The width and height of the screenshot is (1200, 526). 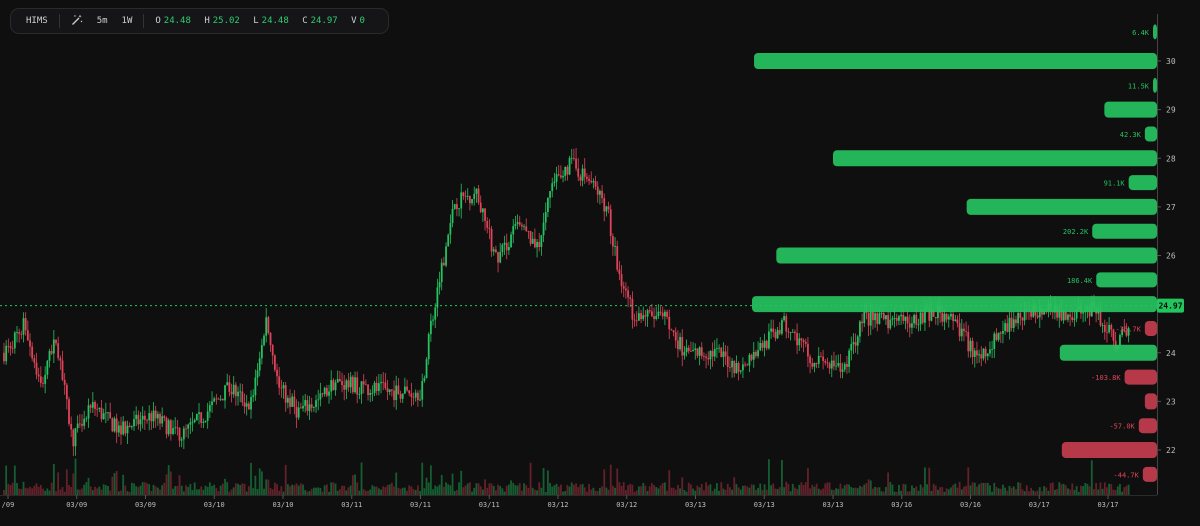 What do you see at coordinates (127, 21) in the screenshot?
I see `range-button: 1W` at bounding box center [127, 21].